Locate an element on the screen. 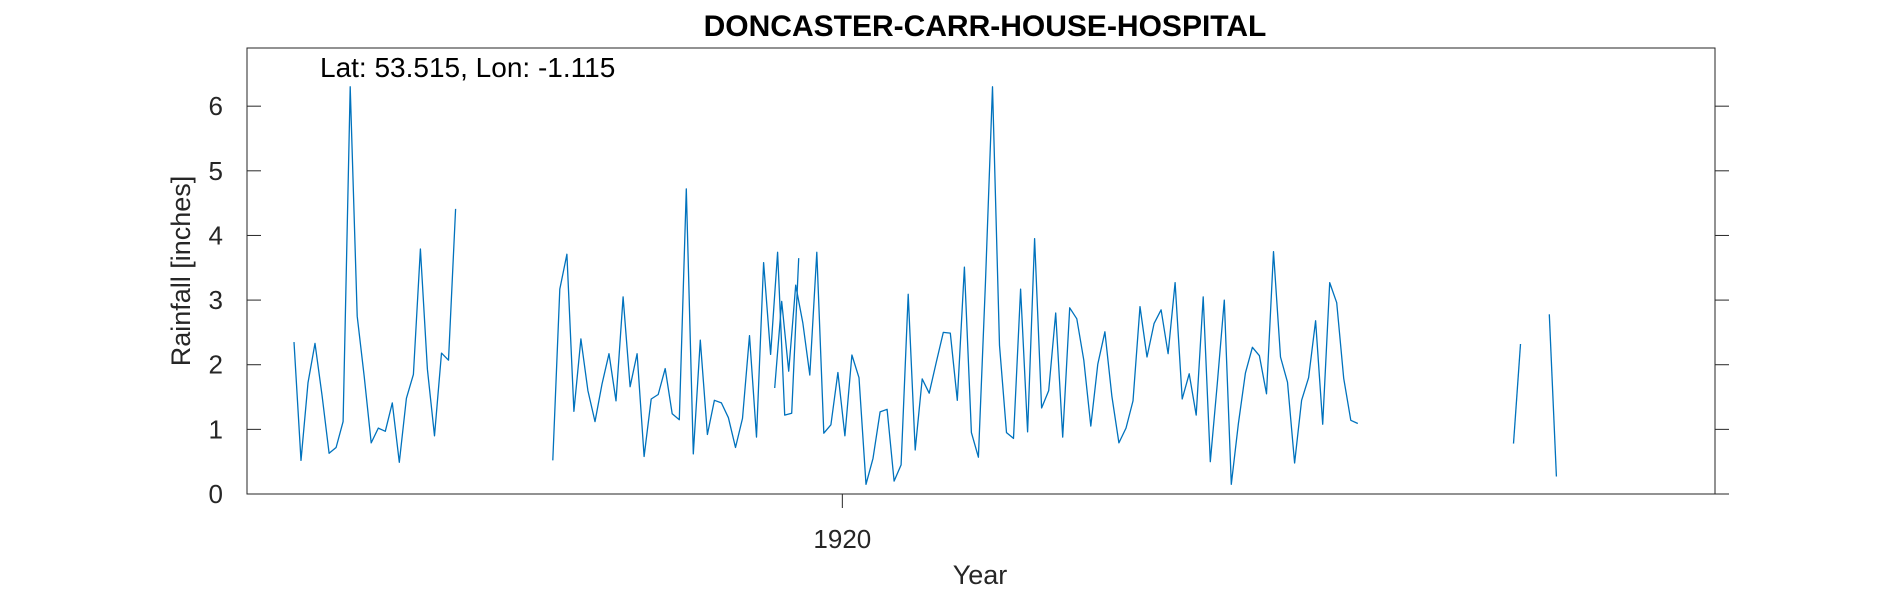 This screenshot has width=1890, height=596. y-axis-label: Rainfall [inches] is located at coordinates (181, 271).